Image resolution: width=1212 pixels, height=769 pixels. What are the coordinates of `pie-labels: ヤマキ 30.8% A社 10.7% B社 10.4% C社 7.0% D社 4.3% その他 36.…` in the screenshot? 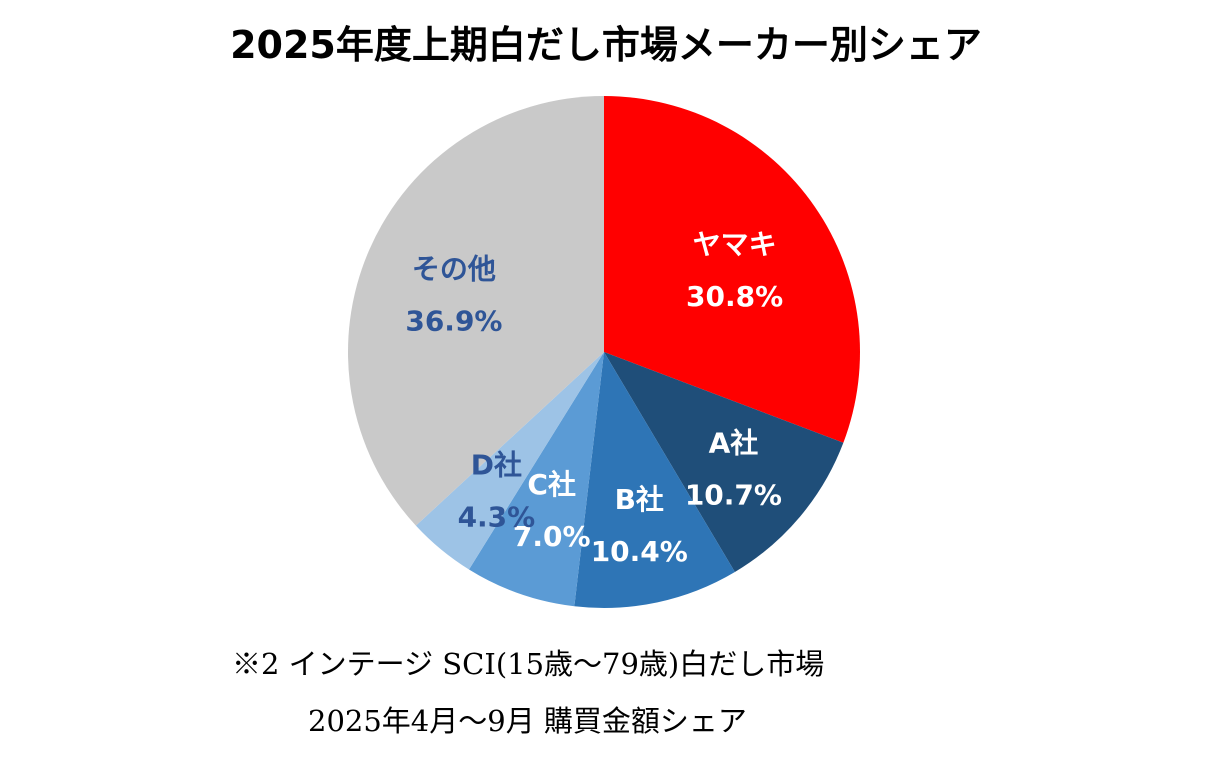 It's located at (594, 398).